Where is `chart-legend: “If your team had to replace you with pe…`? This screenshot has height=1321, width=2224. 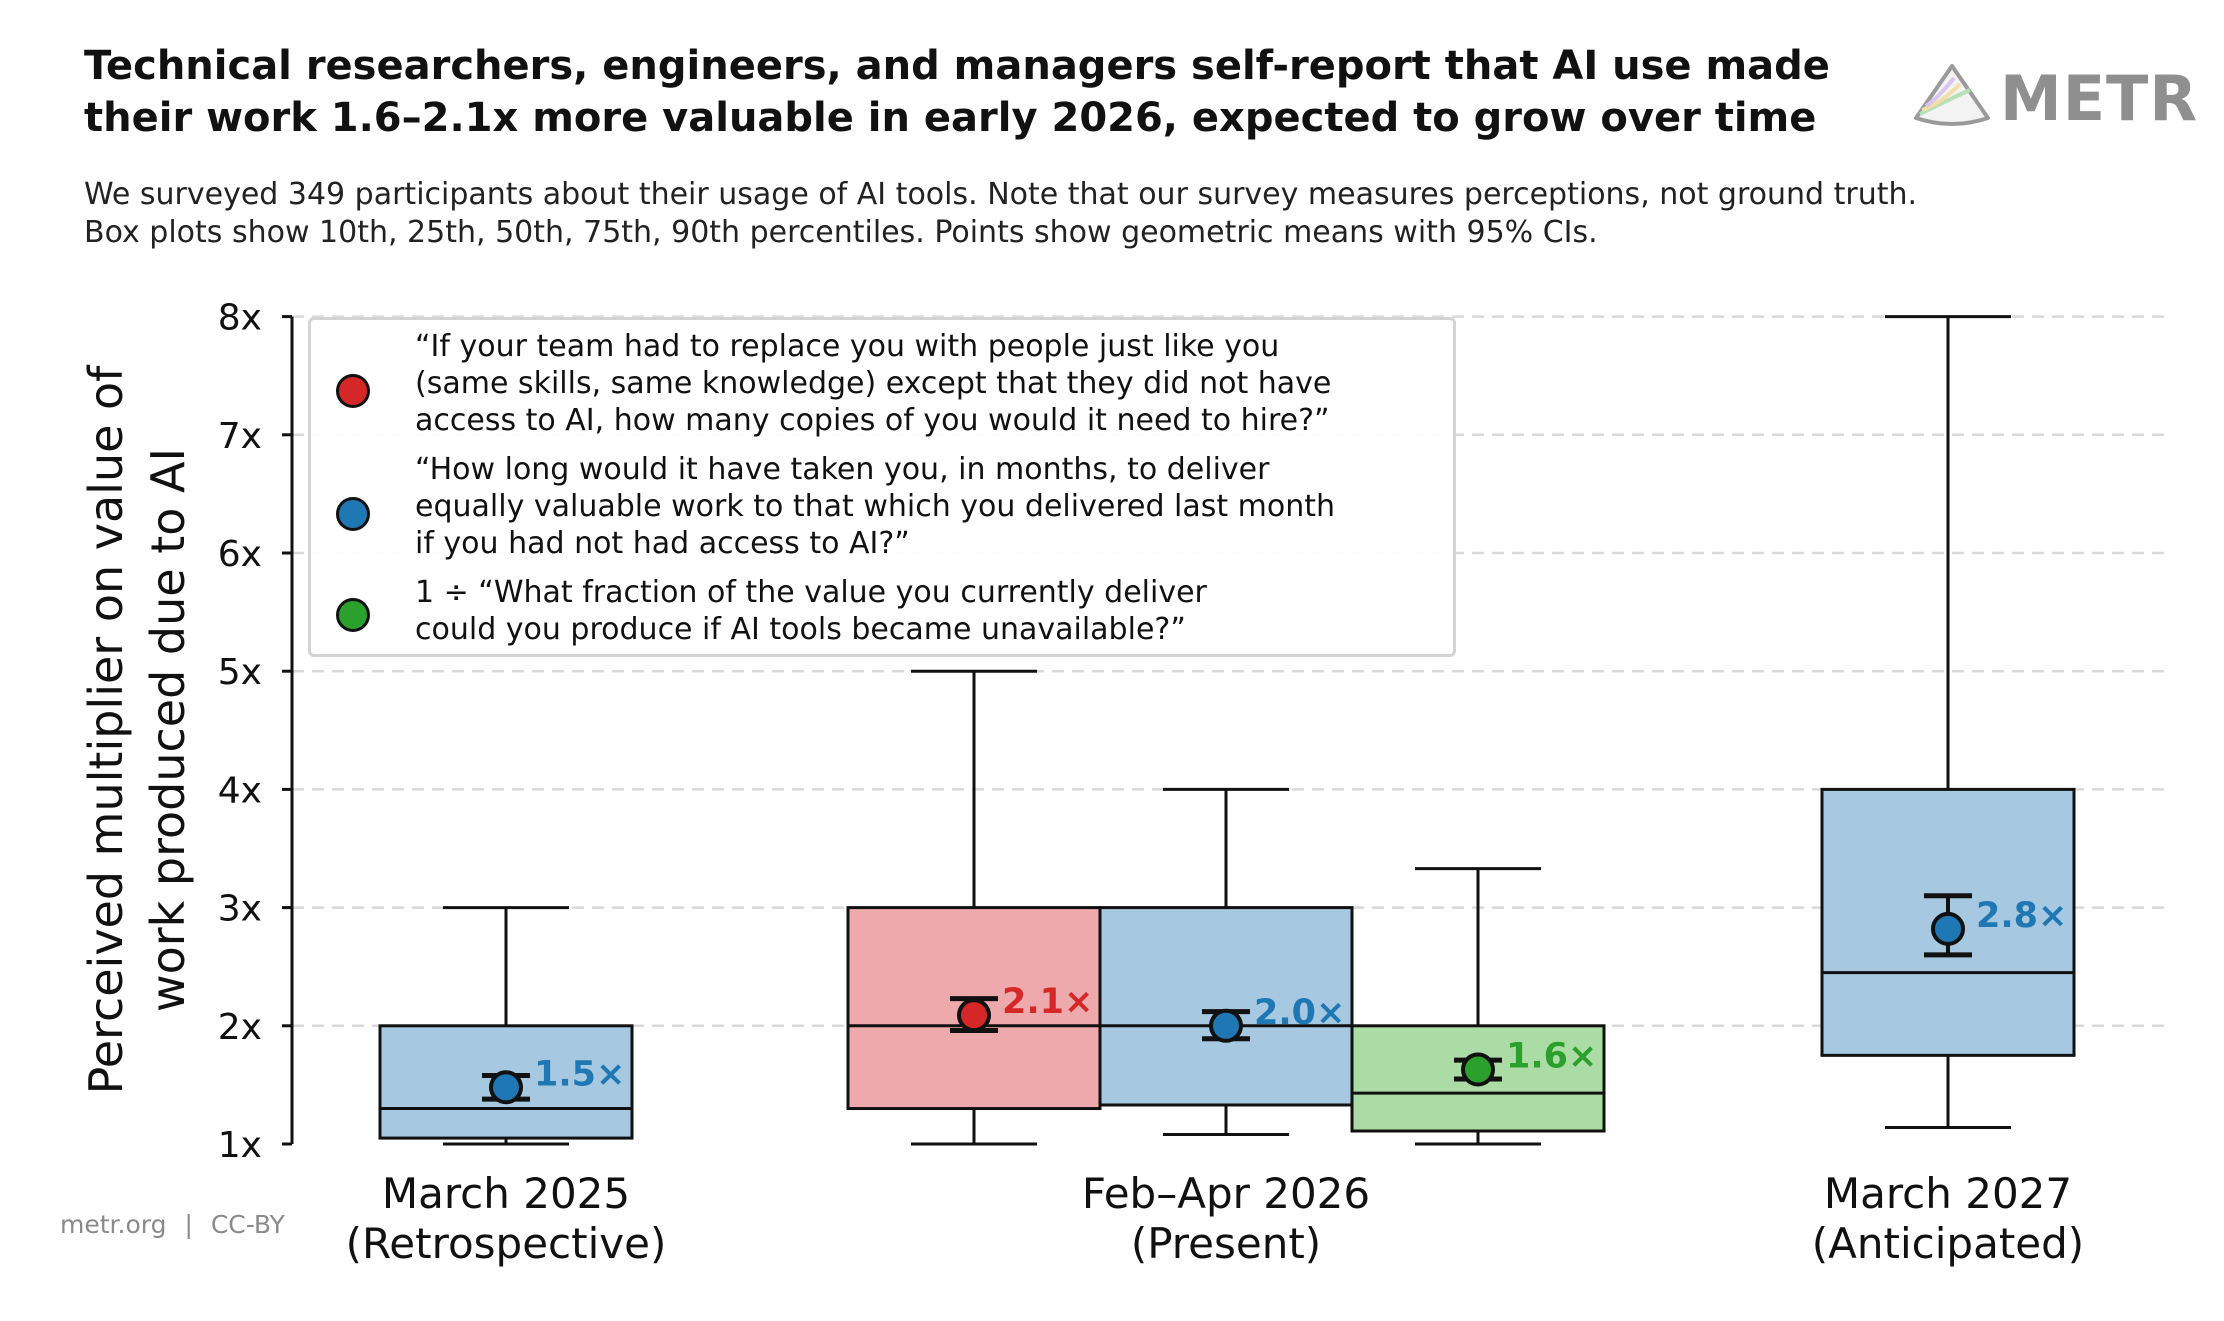 chart-legend: “If your team had to replace you with pe… is located at coordinates (882, 487).